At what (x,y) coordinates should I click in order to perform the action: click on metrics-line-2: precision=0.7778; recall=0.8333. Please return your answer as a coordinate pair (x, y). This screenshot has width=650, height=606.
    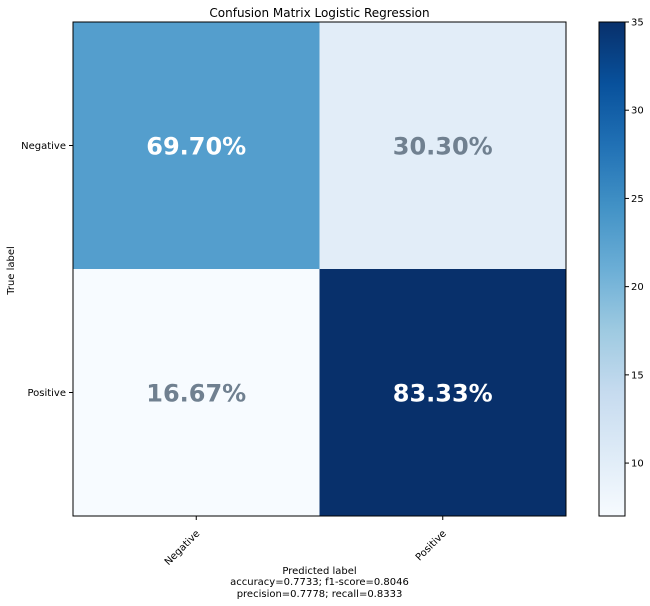
    Looking at the image, I should click on (320, 594).